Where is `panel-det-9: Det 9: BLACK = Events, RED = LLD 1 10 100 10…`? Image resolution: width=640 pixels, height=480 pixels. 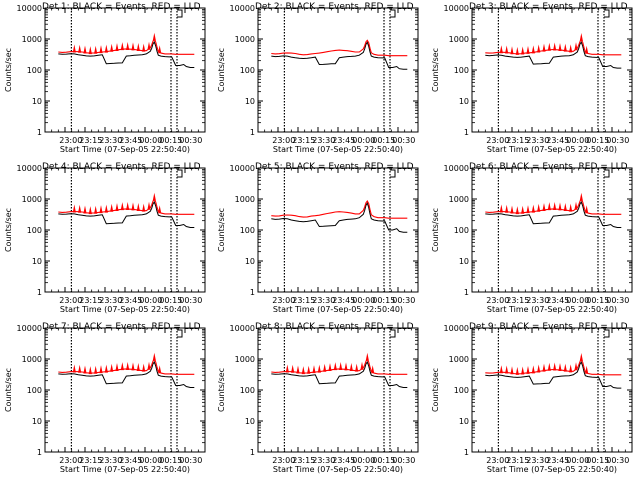
panel-det-9: Det 9: BLACK = Events, RED = LLD 1 10 100 10… is located at coordinates (532, 398).